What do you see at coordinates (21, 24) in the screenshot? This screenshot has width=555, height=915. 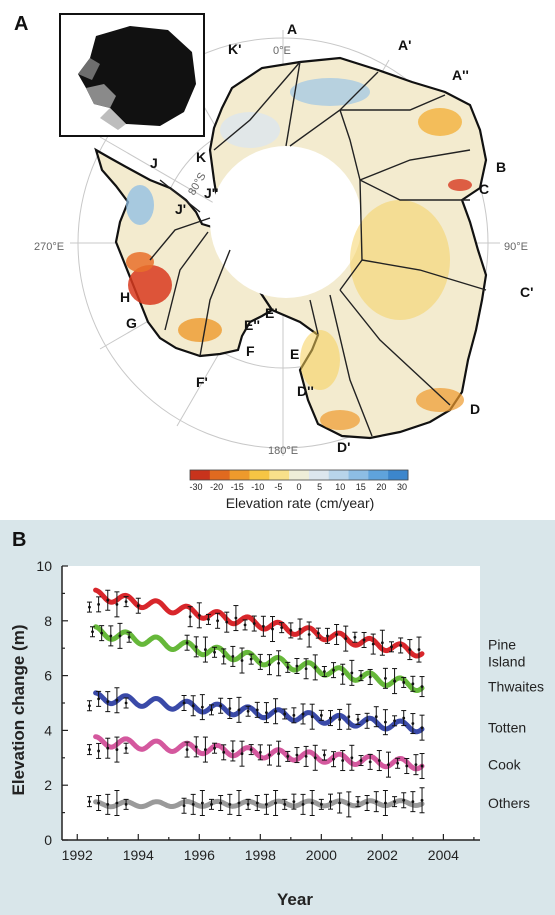 I see `panel-a-letter: A` at bounding box center [21, 24].